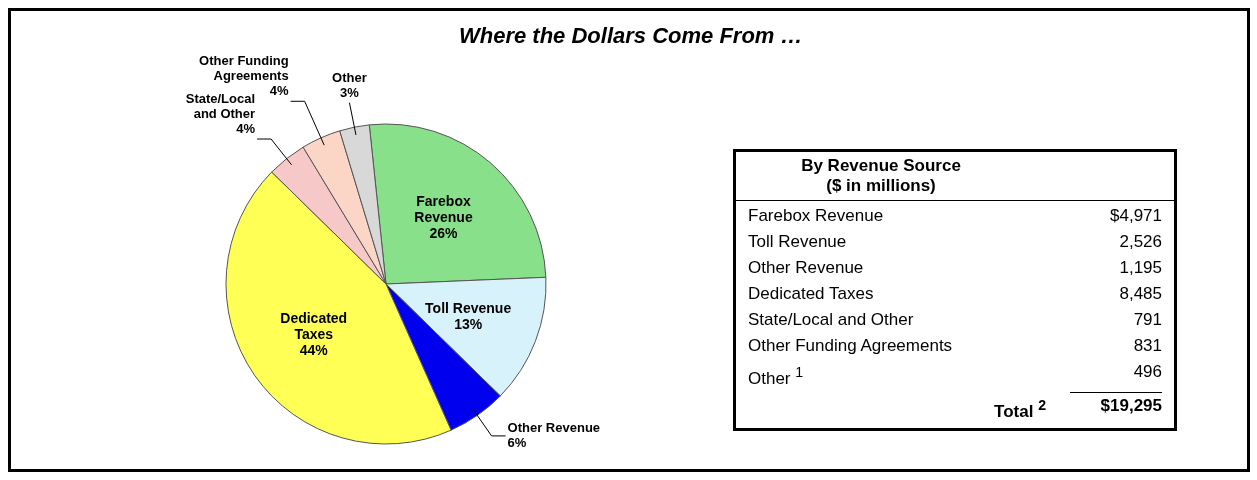 The height and width of the screenshot is (480, 1257). I want to click on data-label: 3%, so click(350, 92).